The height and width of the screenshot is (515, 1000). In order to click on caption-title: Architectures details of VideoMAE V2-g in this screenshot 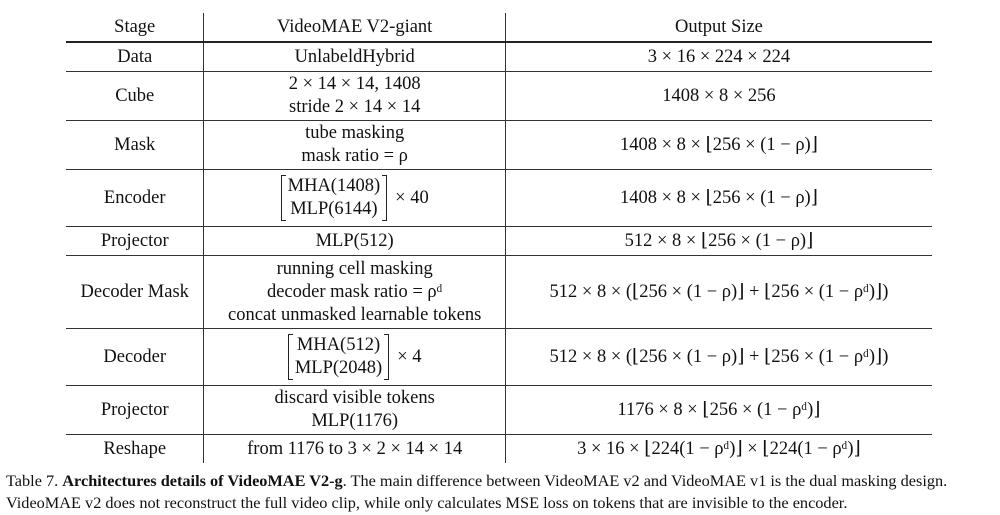, I will do `click(202, 480)`.